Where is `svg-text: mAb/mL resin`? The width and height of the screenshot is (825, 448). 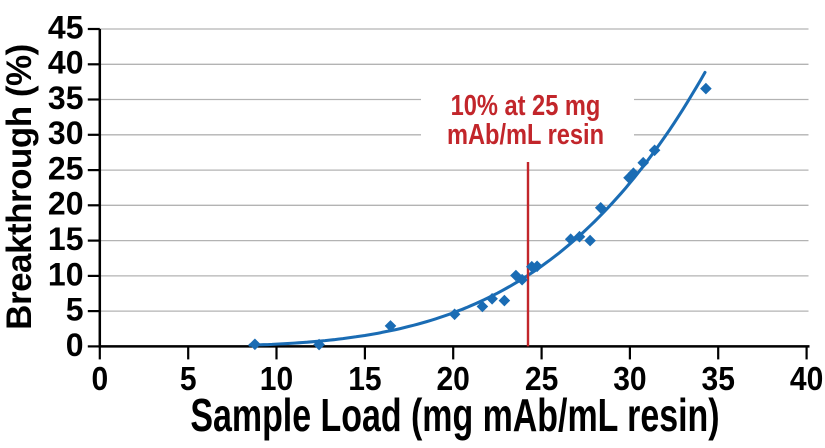 svg-text: mAb/mL resin is located at coordinates (525, 134).